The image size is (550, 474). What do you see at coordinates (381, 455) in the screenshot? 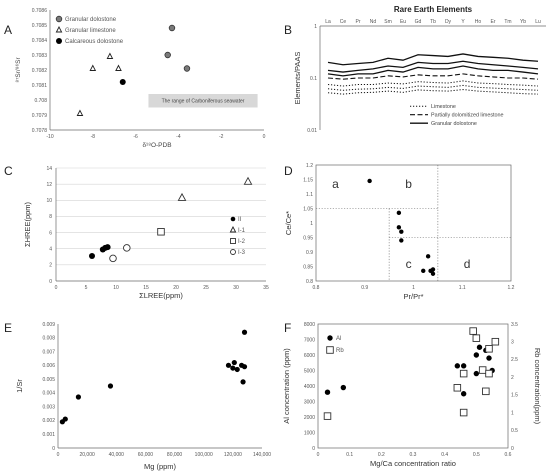
I see `x-axis-tick-label: 0.2` at bounding box center [381, 455].